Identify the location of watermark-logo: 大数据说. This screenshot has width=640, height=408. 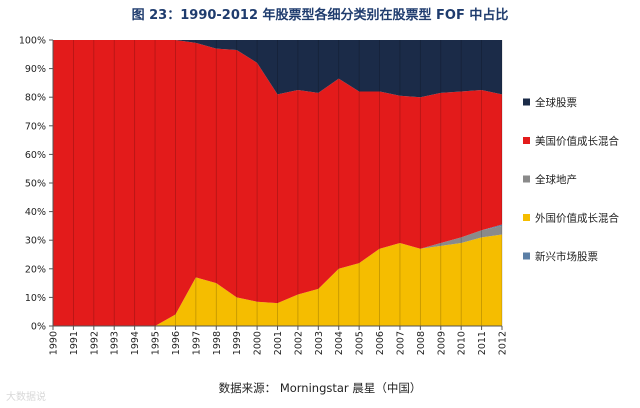
(26, 397).